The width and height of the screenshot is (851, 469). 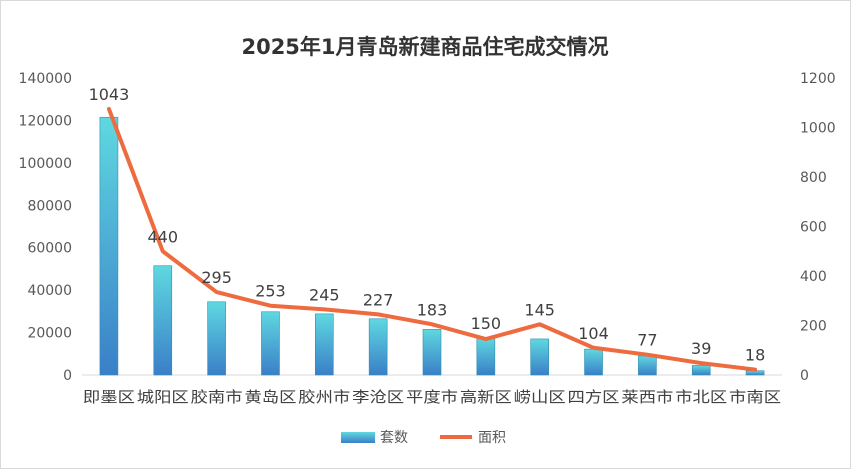 I want to click on left-axis-tick-label: 120000, so click(x=45, y=121).